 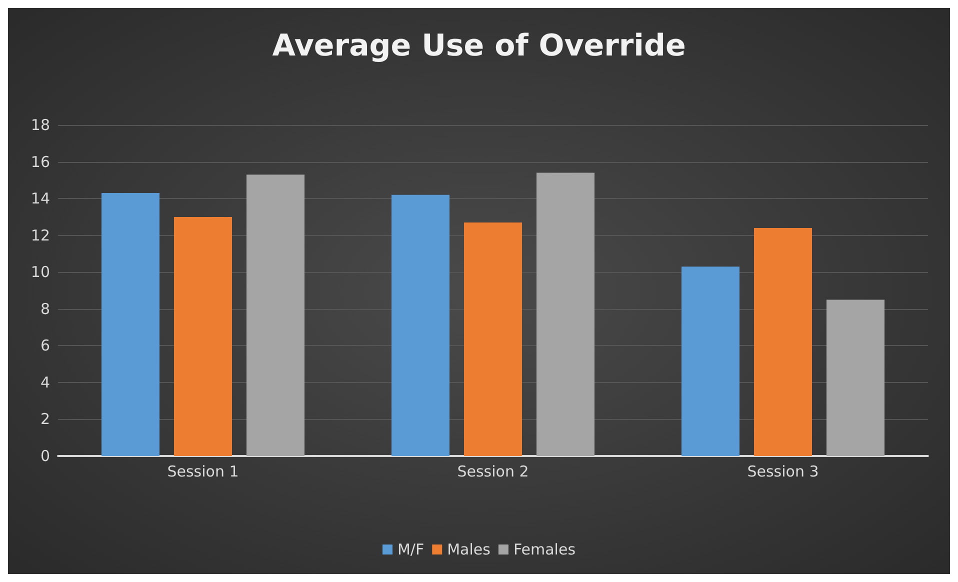 What do you see at coordinates (40, 272) in the screenshot?
I see `y-tick-label: 10` at bounding box center [40, 272].